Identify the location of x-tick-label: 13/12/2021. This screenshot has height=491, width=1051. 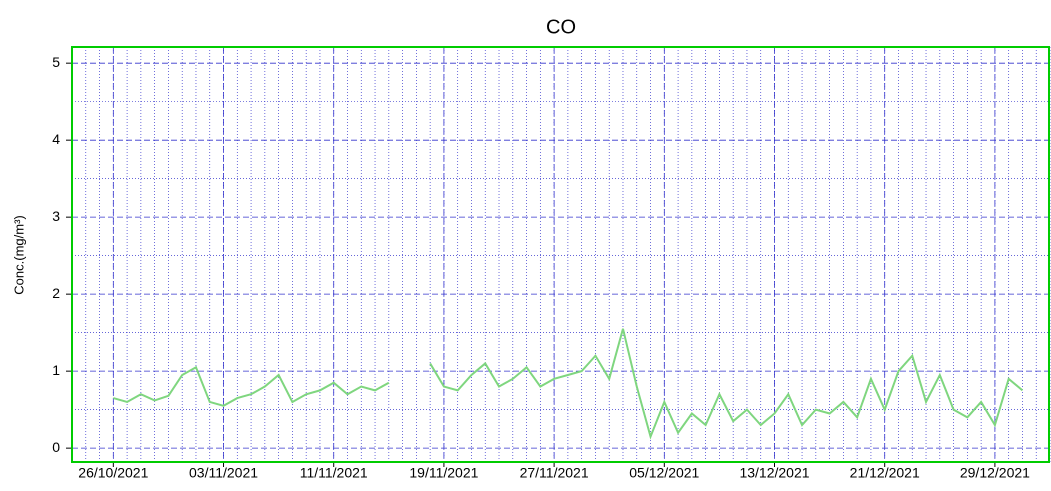
(774, 473).